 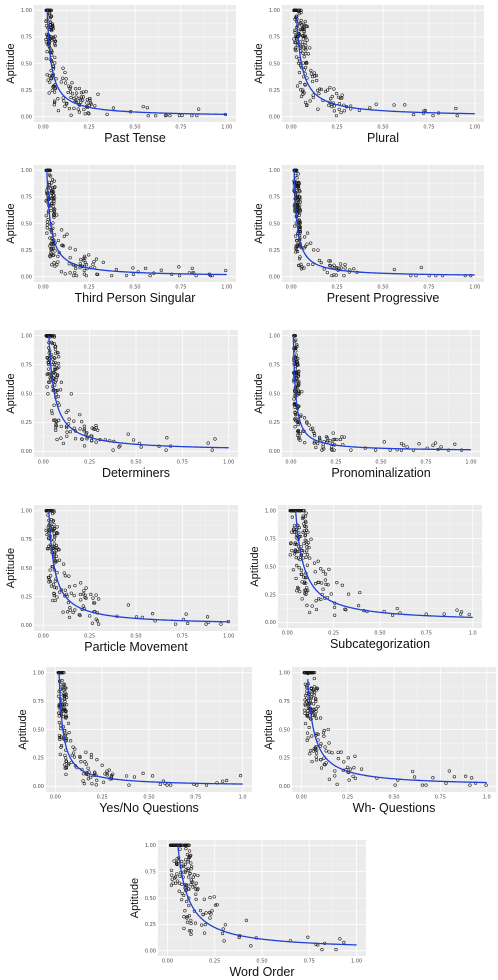 I want to click on x-axis-title: Determiners, so click(x=136, y=473).